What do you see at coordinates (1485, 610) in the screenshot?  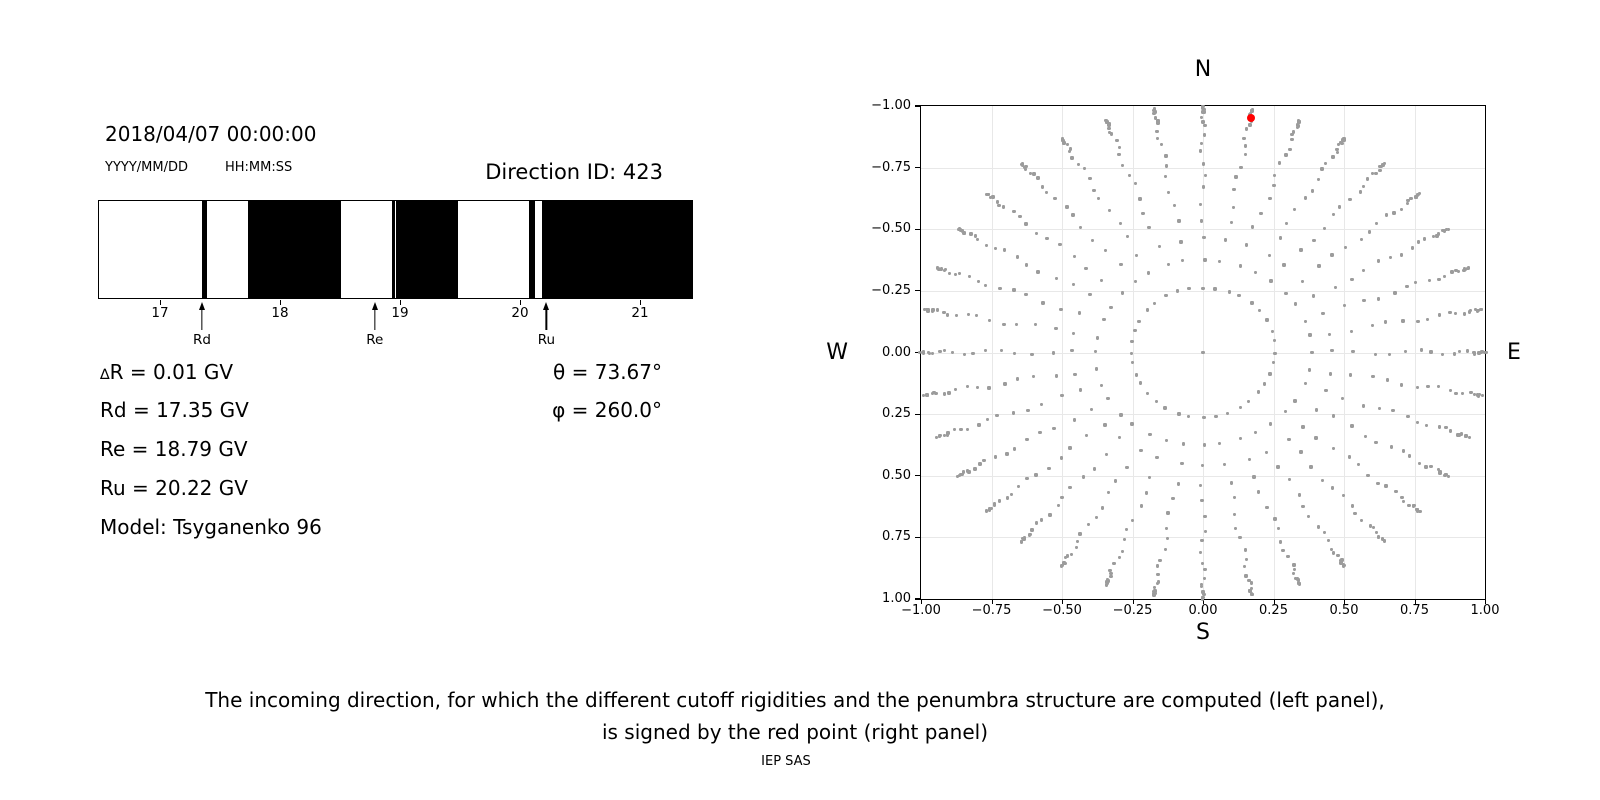 I see `x-tick-label: 1.00` at bounding box center [1485, 610].